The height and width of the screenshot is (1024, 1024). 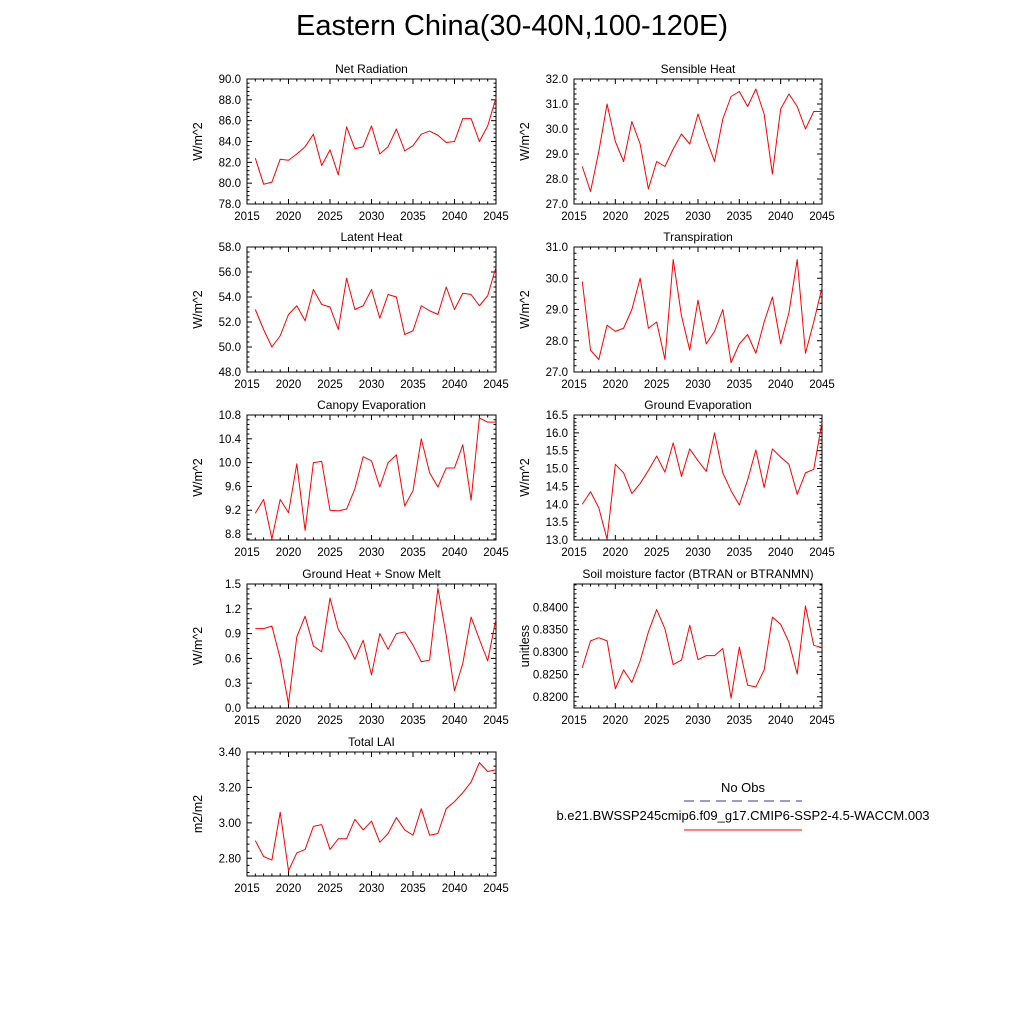 What do you see at coordinates (550, 698) in the screenshot?
I see `y-tick-label: 0.8200` at bounding box center [550, 698].